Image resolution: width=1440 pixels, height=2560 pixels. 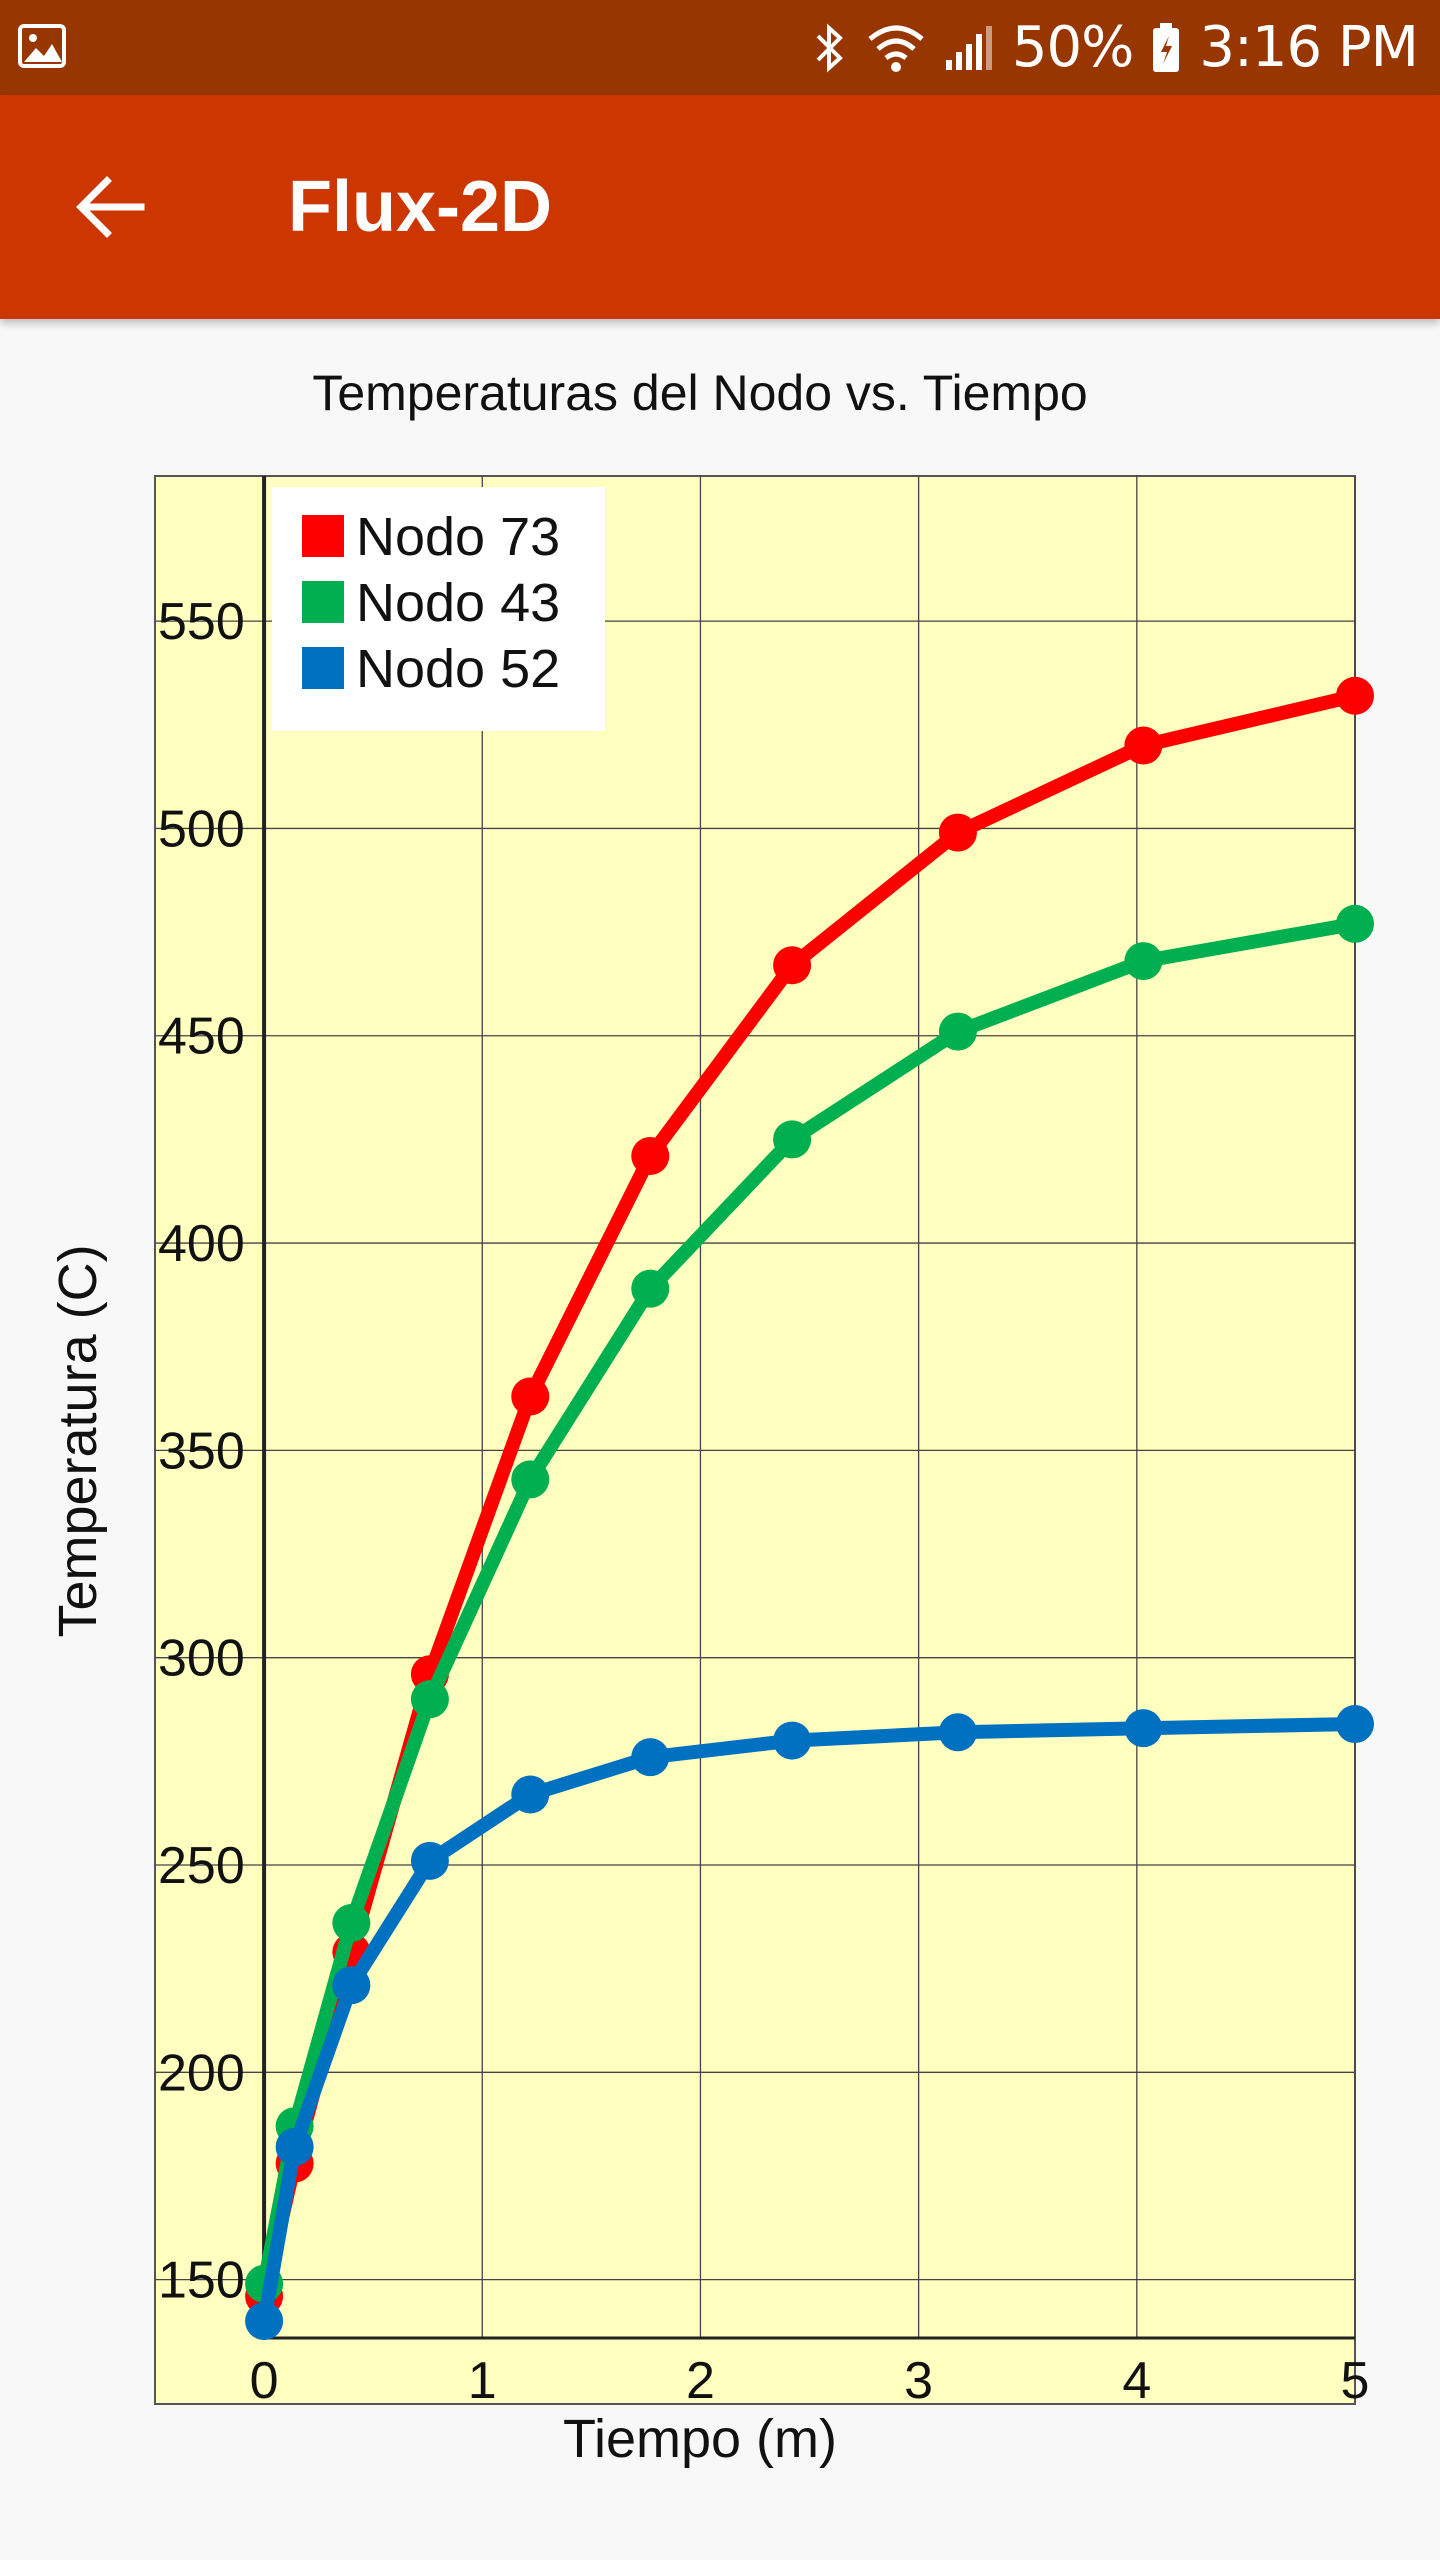 What do you see at coordinates (1355, 2381) in the screenshot?
I see `x-tick-label: 5` at bounding box center [1355, 2381].